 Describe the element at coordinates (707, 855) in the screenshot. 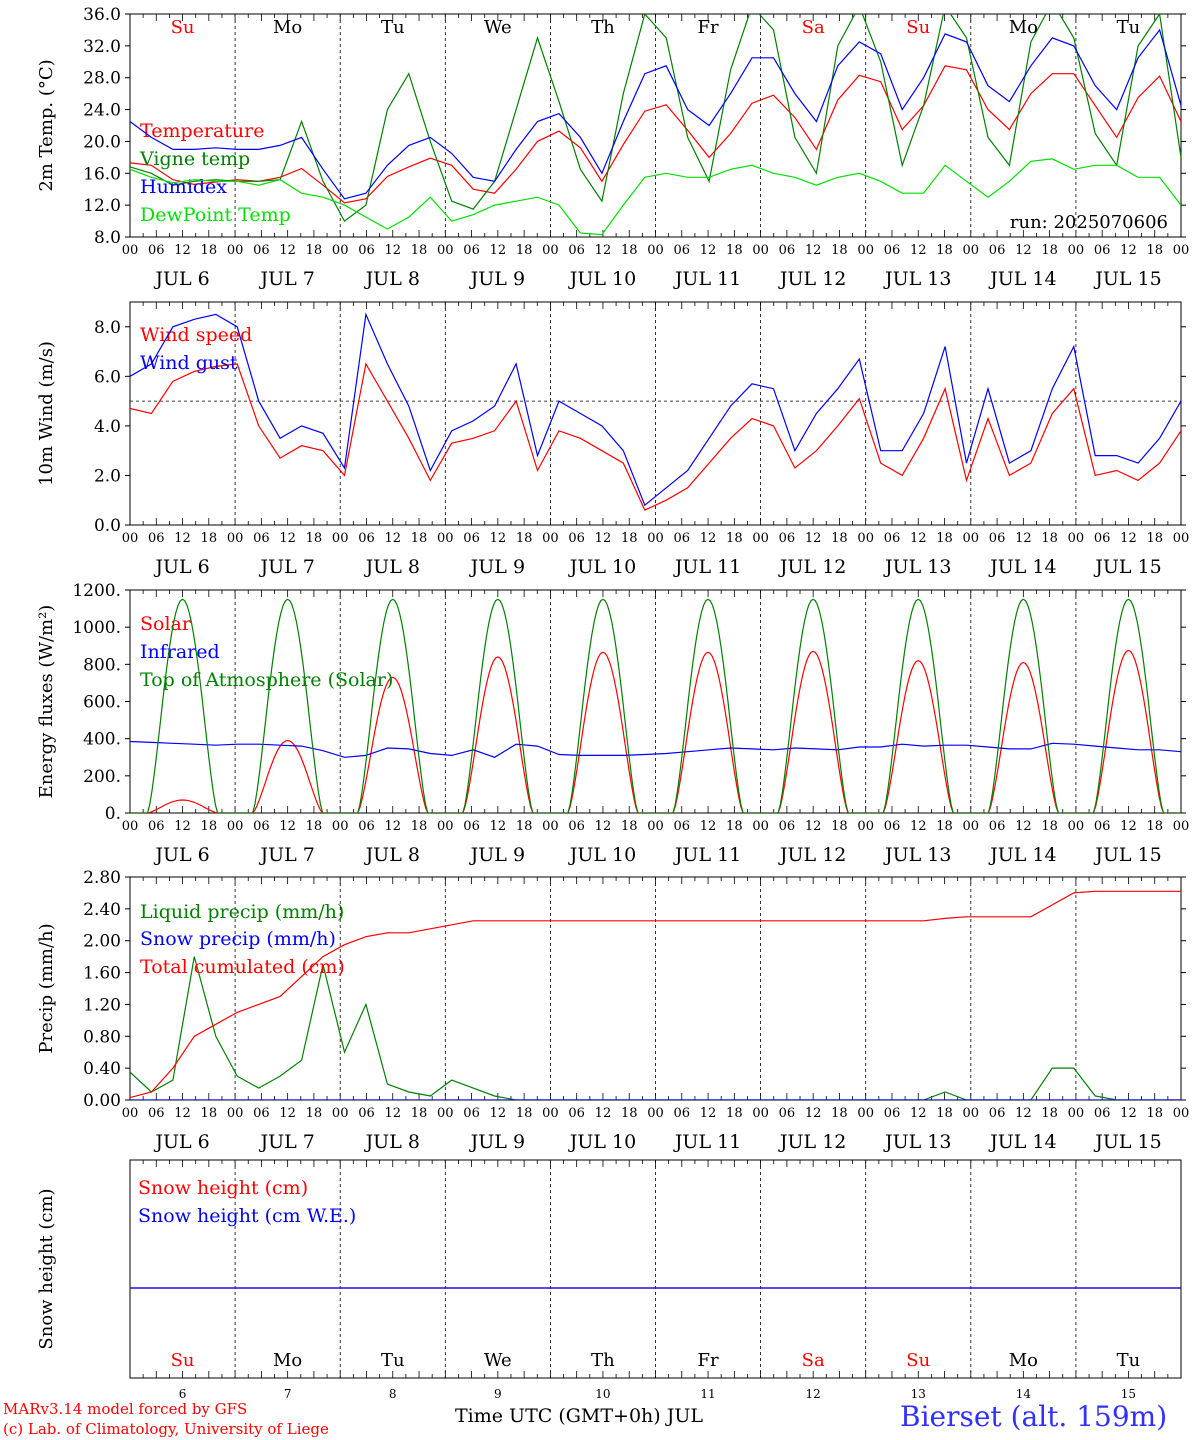

I see `x-date-label: JUL 11` at that location.